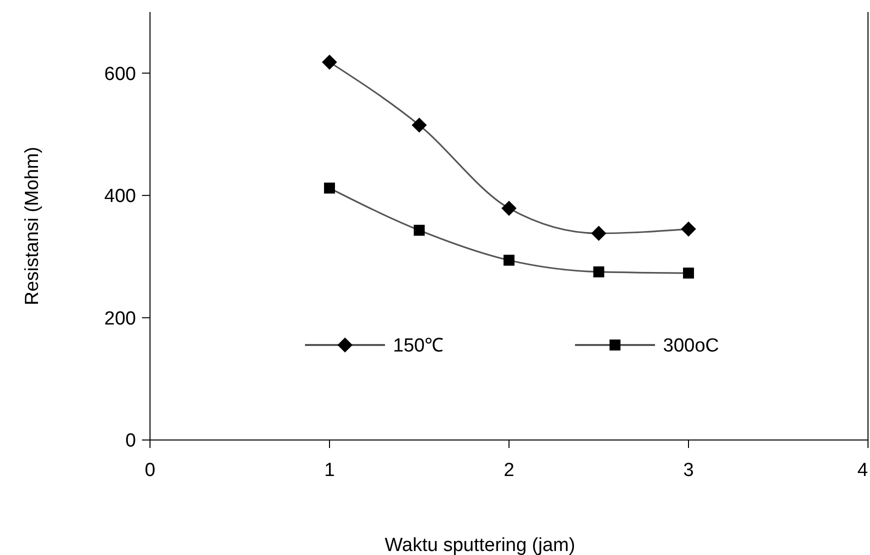 The height and width of the screenshot is (555, 870). Describe the element at coordinates (480, 545) in the screenshot. I see `x-axis-title: Waktu sputtering (jam)` at that location.